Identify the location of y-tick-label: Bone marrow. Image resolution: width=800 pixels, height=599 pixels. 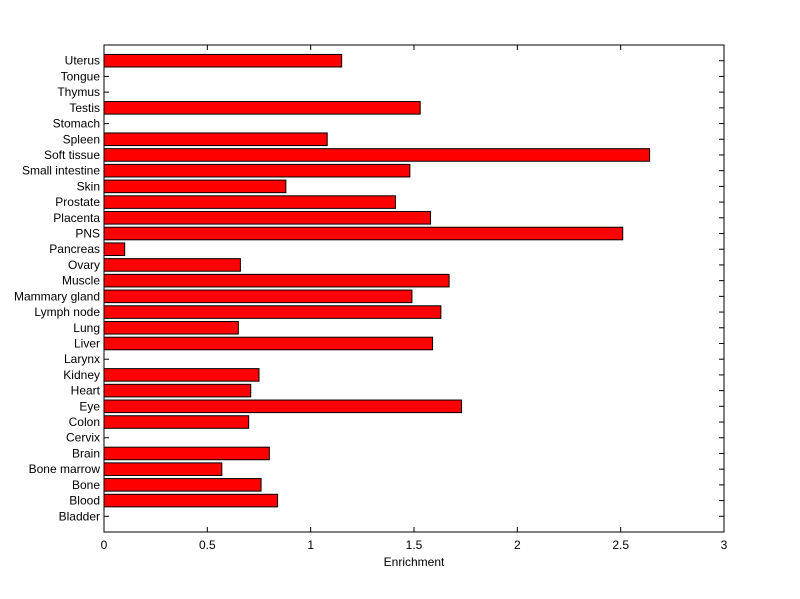
(65, 469).